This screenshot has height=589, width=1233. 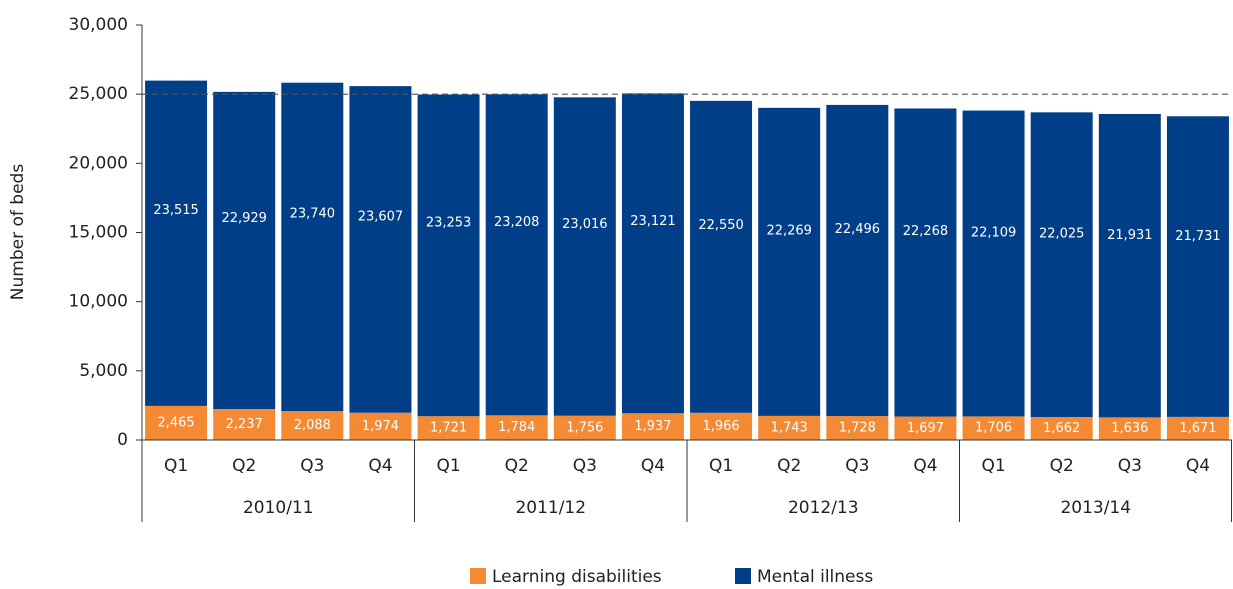 I want to click on group-label: 2010/11, so click(x=278, y=508).